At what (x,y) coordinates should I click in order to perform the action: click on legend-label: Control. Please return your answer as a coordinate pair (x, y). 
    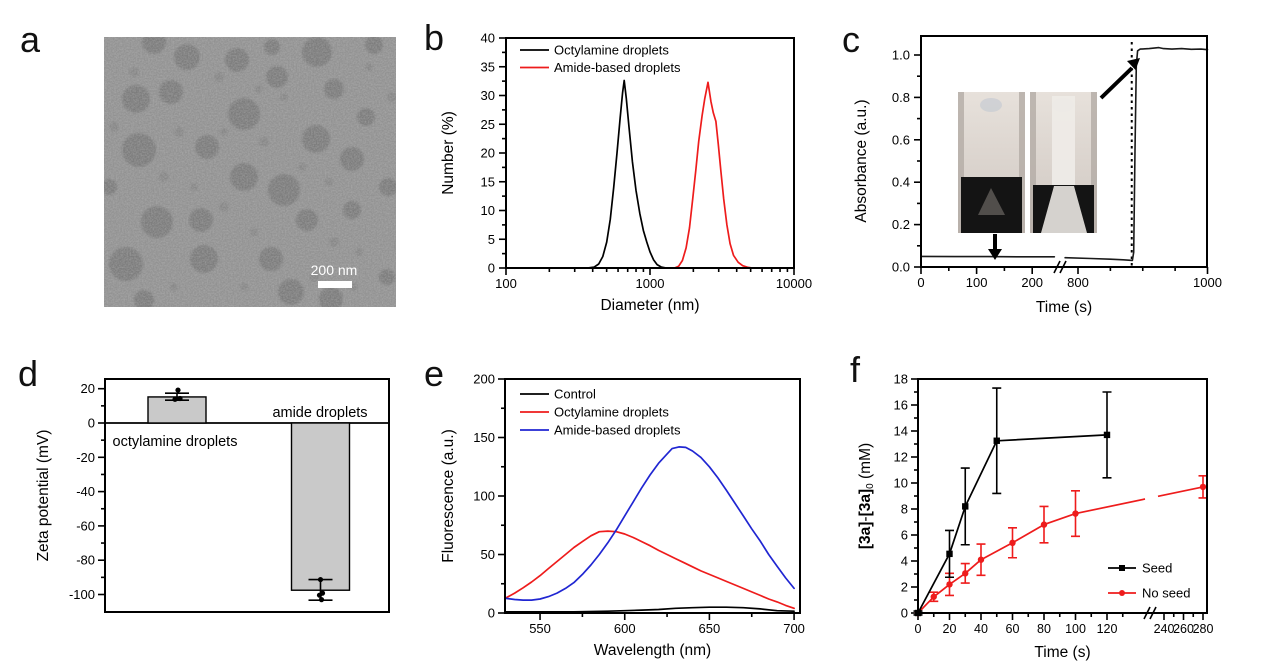
    Looking at the image, I should click on (575, 394).